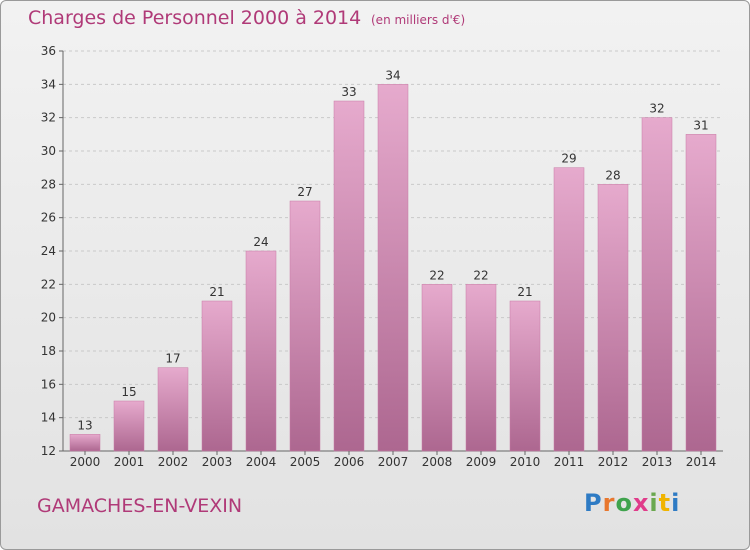 Image resolution: width=750 pixels, height=550 pixels. Describe the element at coordinates (624, 503) in the screenshot. I see `logo-letter: o` at that location.